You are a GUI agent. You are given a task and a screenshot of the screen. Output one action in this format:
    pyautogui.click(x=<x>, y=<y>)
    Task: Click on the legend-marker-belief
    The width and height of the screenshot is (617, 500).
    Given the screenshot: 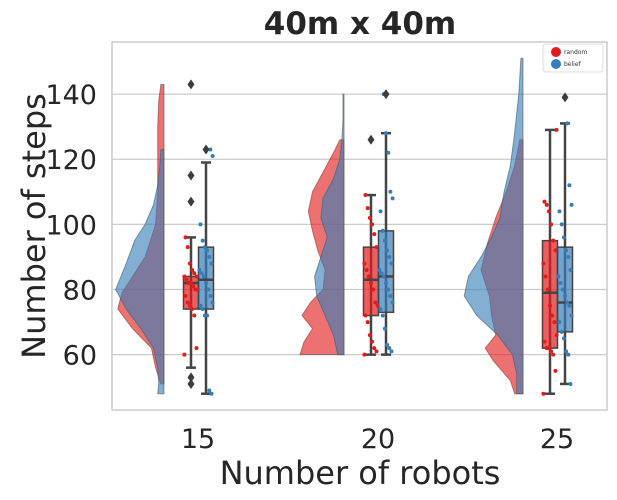 What is the action you would take?
    pyautogui.click(x=556, y=64)
    